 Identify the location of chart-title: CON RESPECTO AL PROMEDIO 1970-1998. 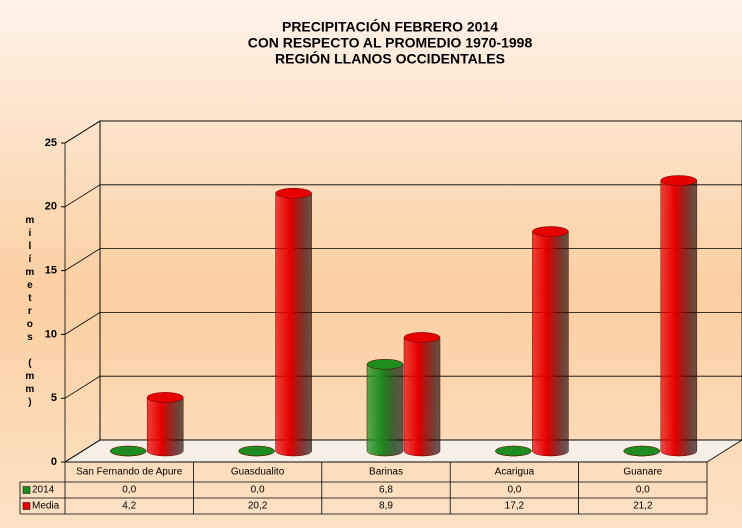
(390, 43).